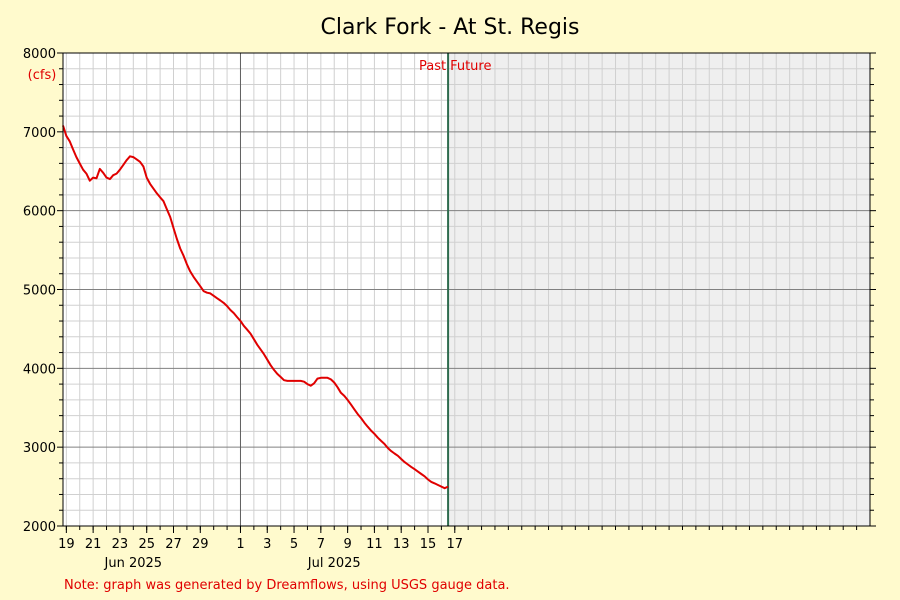  What do you see at coordinates (455, 544) in the screenshot?
I see `x-tick-label: 17` at bounding box center [455, 544].